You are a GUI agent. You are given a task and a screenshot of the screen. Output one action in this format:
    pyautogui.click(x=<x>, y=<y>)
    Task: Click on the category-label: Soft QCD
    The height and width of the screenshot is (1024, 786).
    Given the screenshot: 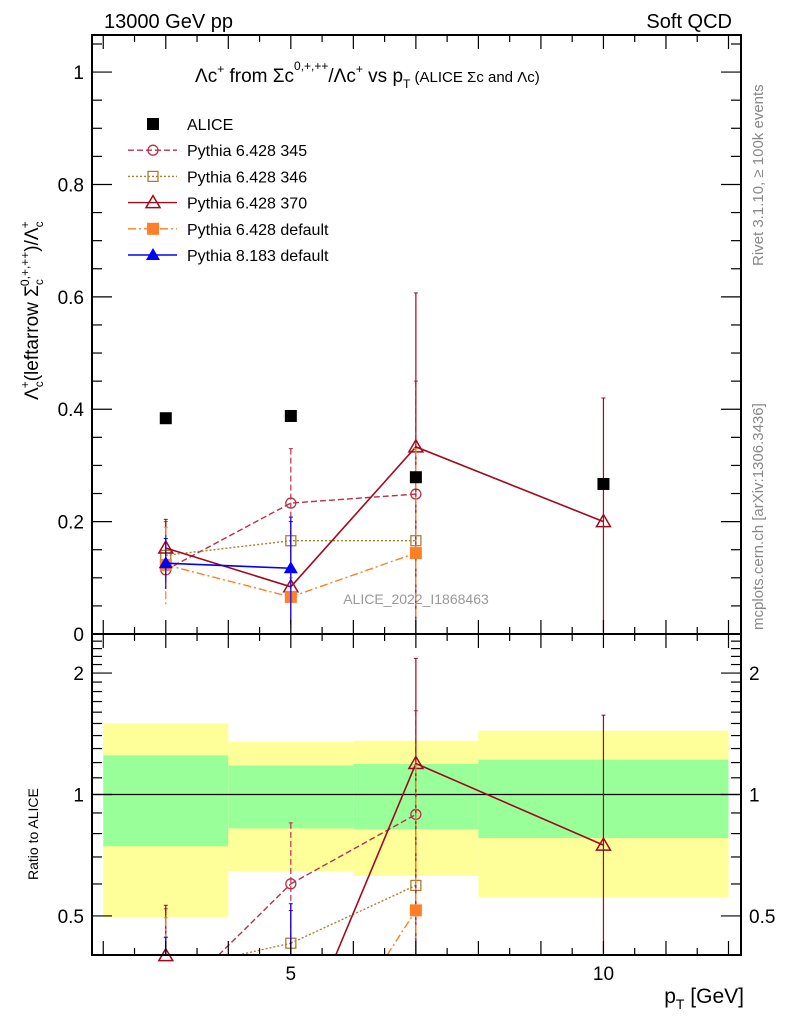 What is the action you would take?
    pyautogui.click(x=689, y=22)
    